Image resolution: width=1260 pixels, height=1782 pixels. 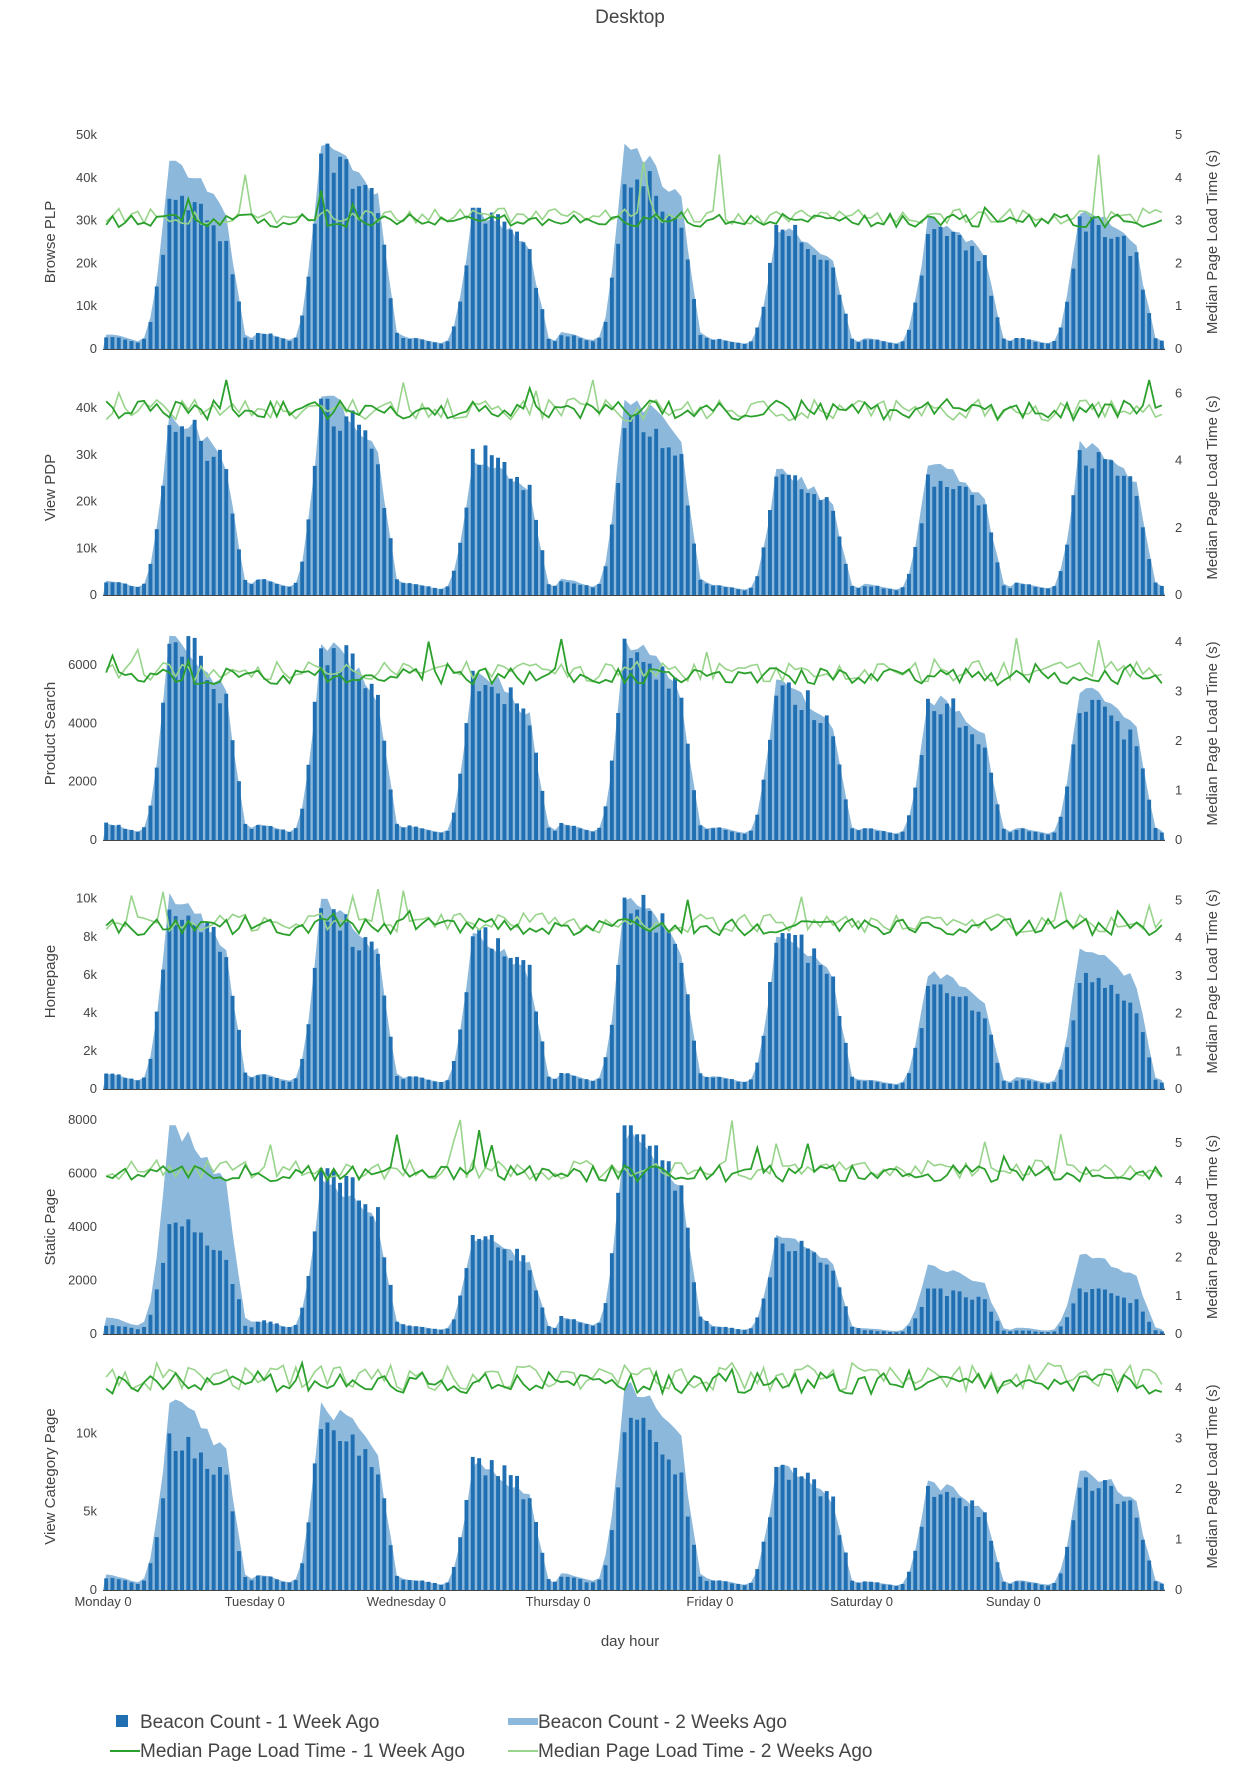 What do you see at coordinates (690, 1751) in the screenshot?
I see `legend-item: Median Page Load Time - 2 Weeks Ago` at bounding box center [690, 1751].